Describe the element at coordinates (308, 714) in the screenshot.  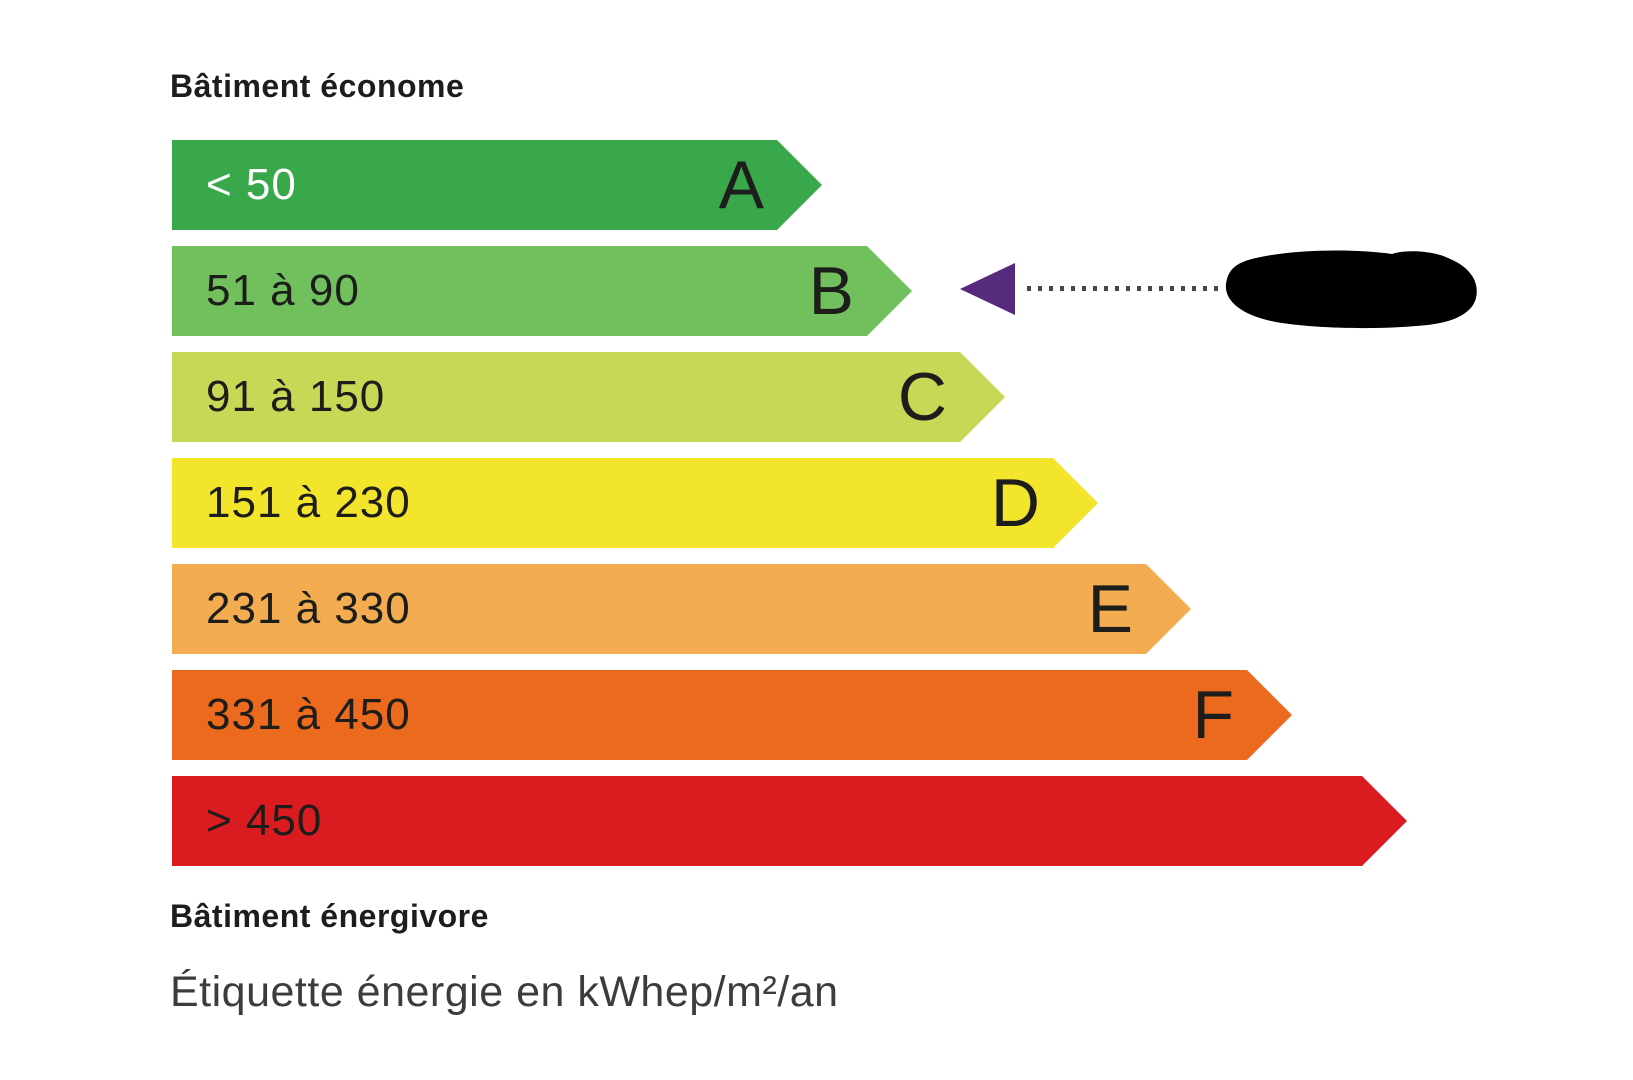
I see `energy-range-label: 331 à 450` at that location.